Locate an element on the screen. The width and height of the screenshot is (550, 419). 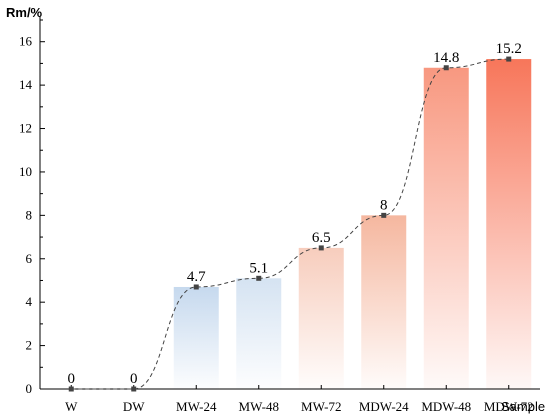
x-tick-label: MW-24 is located at coordinates (196, 406).